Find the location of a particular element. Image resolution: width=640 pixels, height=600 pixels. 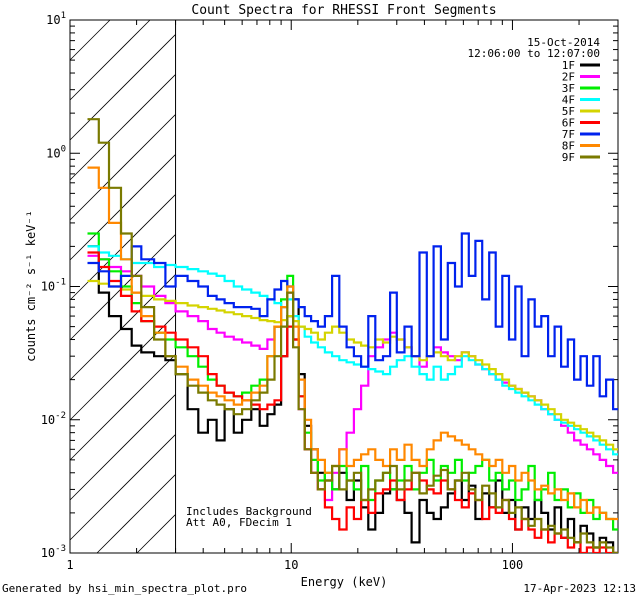

legend-label-4f: 4F is located at coordinates (568, 100).